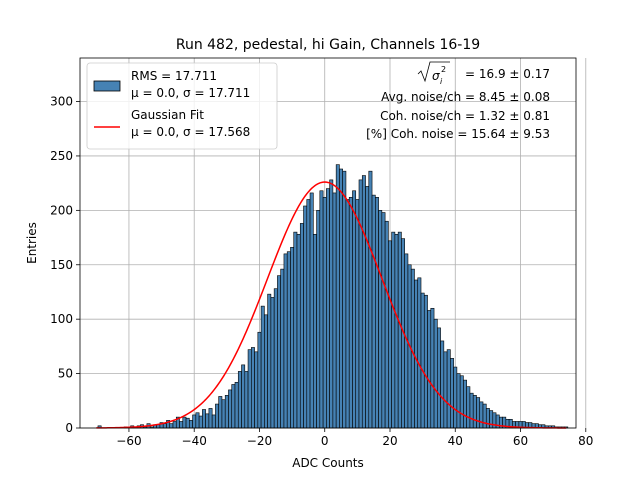  I want to click on y-tick-label: 100, so click(61, 319).